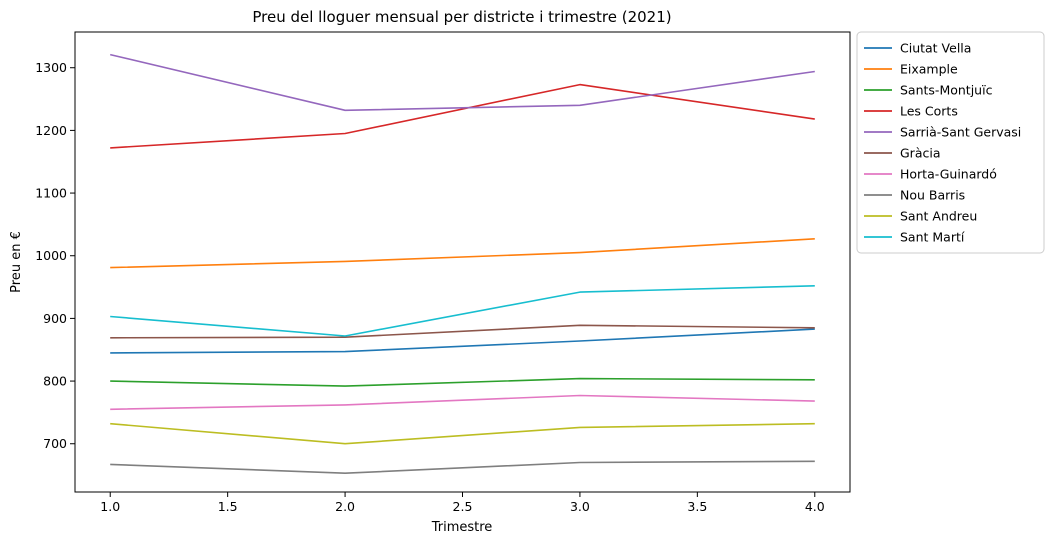 The image size is (1051, 549). I want to click on y-tick-label: 900, so click(55, 318).